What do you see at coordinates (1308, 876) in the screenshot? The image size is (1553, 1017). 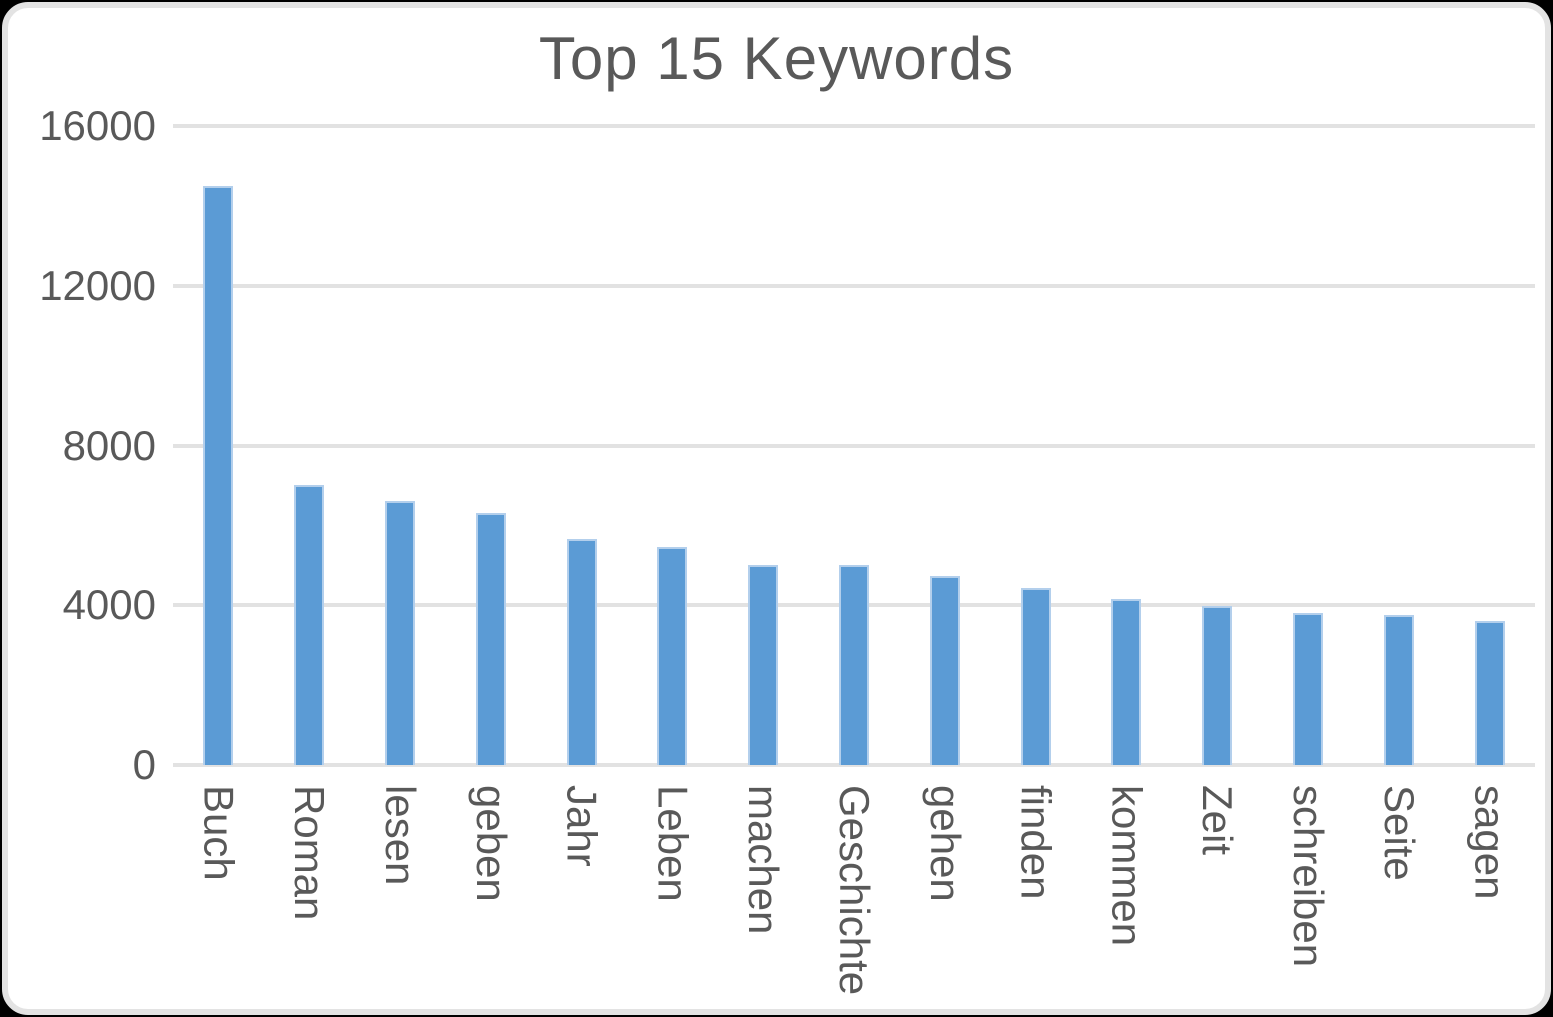 I see `x-tick-label: schreiben` at bounding box center [1308, 876].